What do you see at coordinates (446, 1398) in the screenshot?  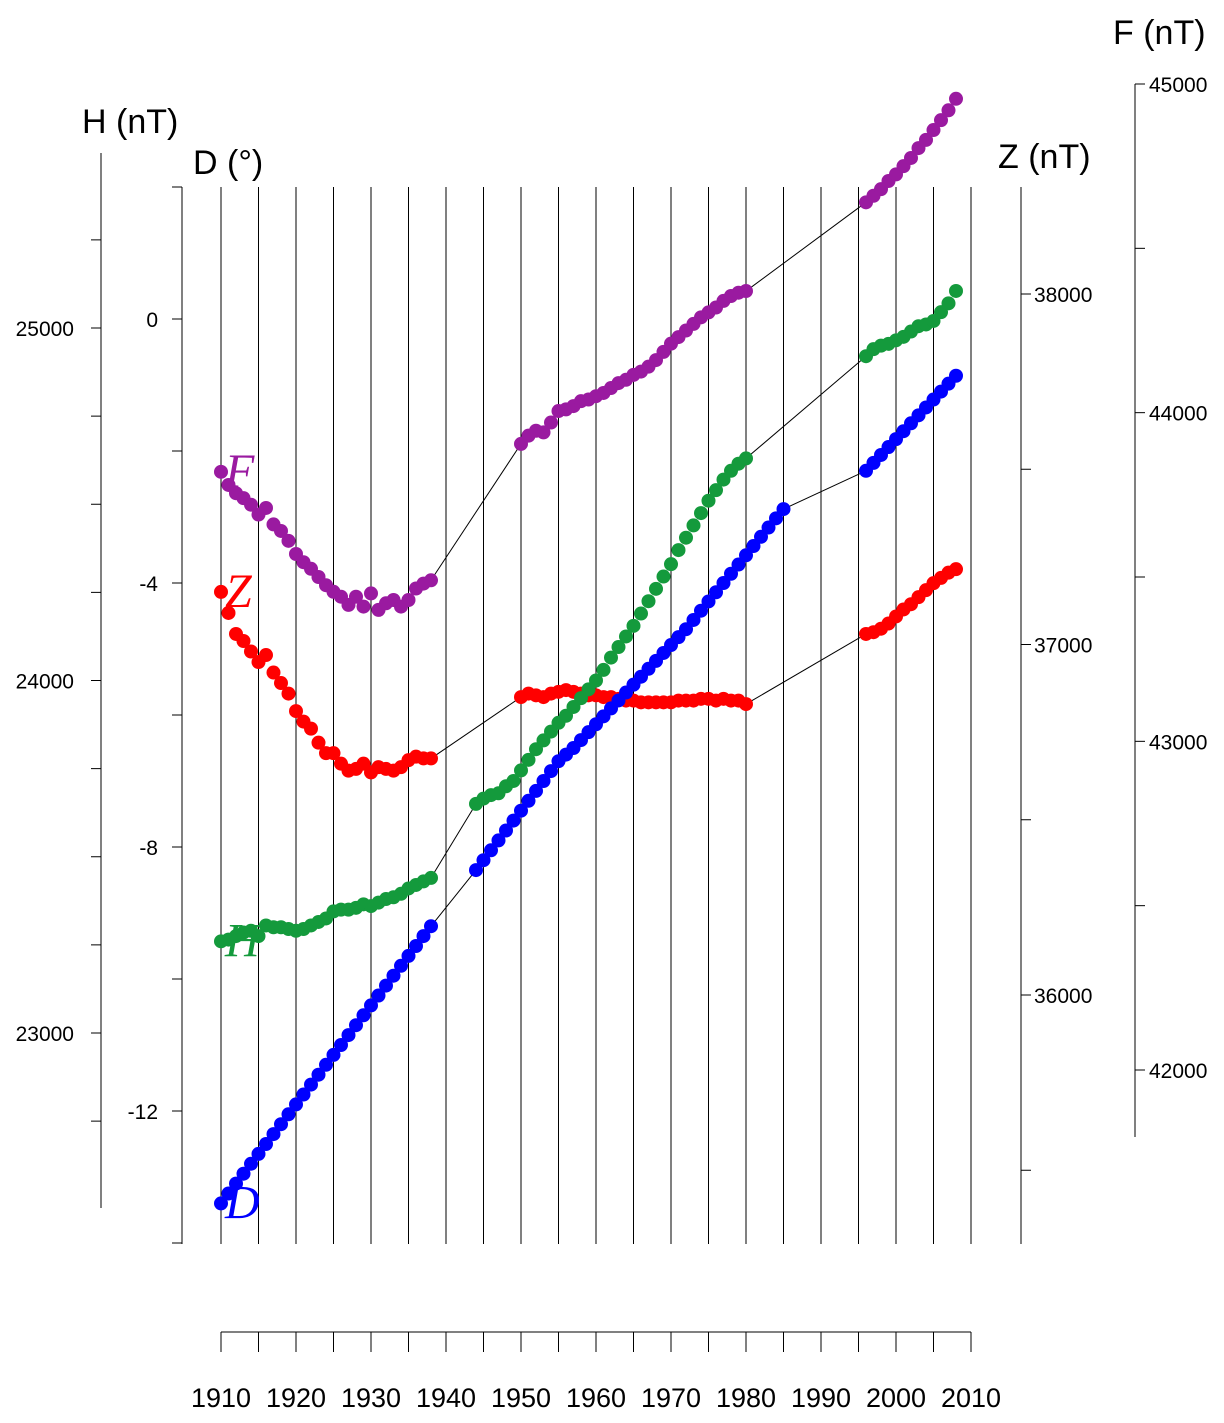 I see `x-tick-label: 1940` at bounding box center [446, 1398].